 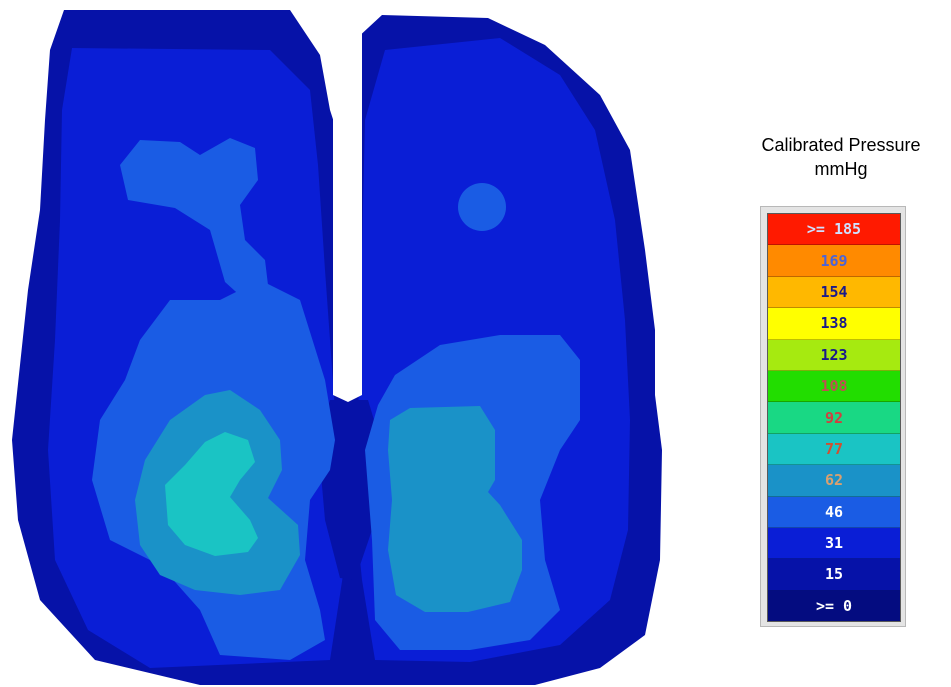 I want to click on legend-swatch: 31, so click(x=834, y=543).